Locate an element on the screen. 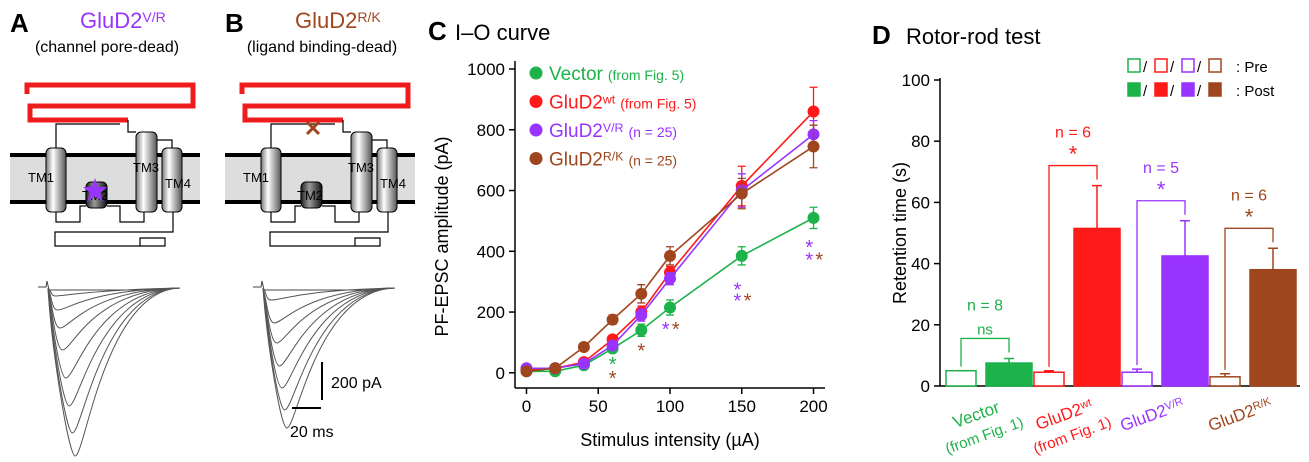 This screenshot has height=462, width=1309. panel-title: GluD2R/K is located at coordinates (338, 20).